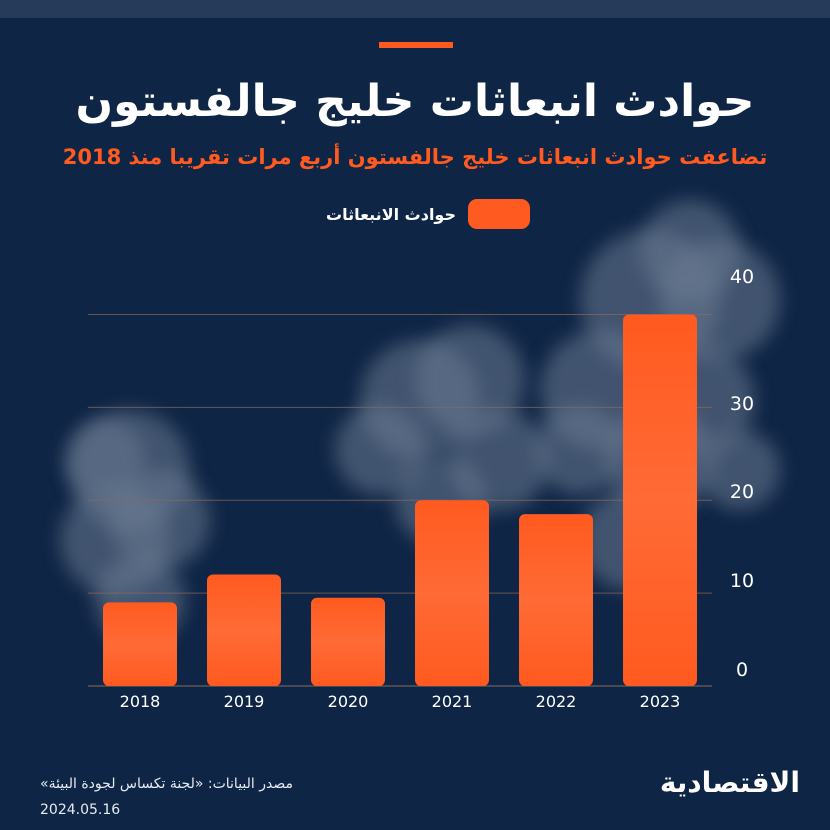 This screenshot has height=830, width=830. Describe the element at coordinates (348, 701) in the screenshot. I see `x-tick-label: 2020` at that location.